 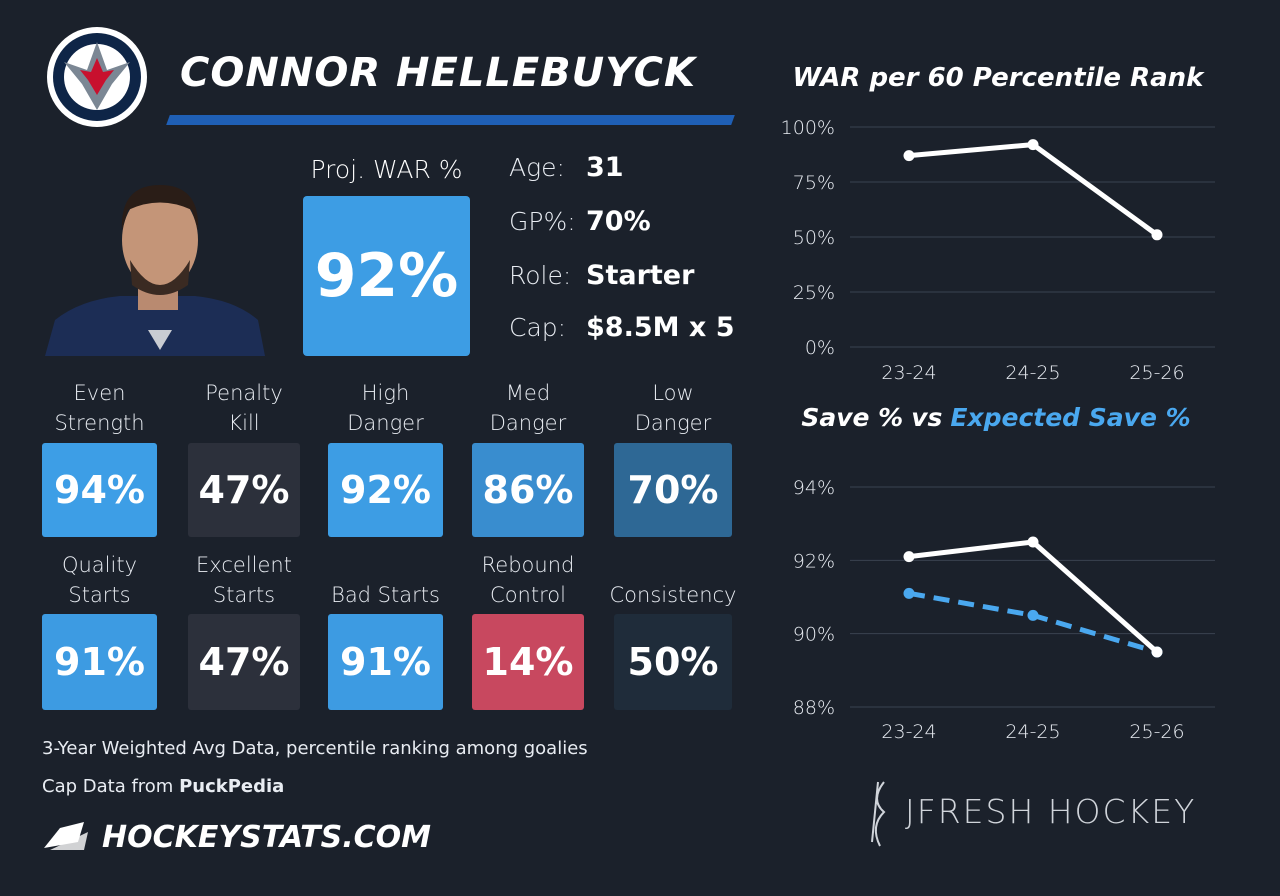 I want to click on tile-label-line: Bad Starts, so click(x=385, y=595).